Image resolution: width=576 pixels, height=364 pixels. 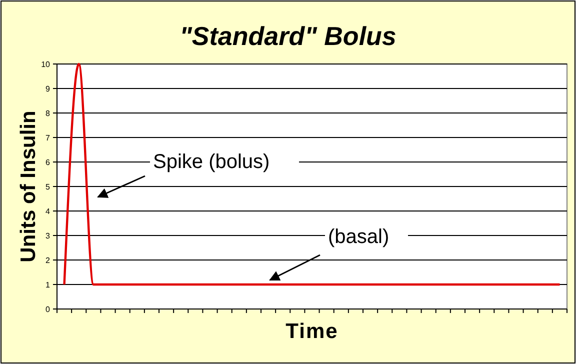 What do you see at coordinates (48, 235) in the screenshot?
I see `y-tick-label: 3` at bounding box center [48, 235].